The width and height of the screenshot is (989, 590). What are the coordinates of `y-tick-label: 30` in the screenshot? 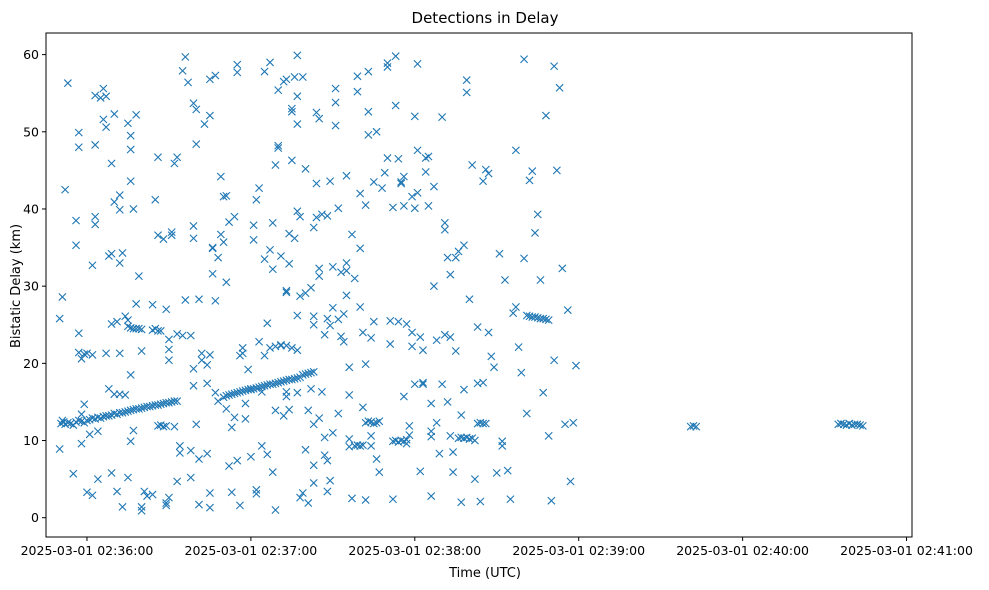 It's located at (31, 286).